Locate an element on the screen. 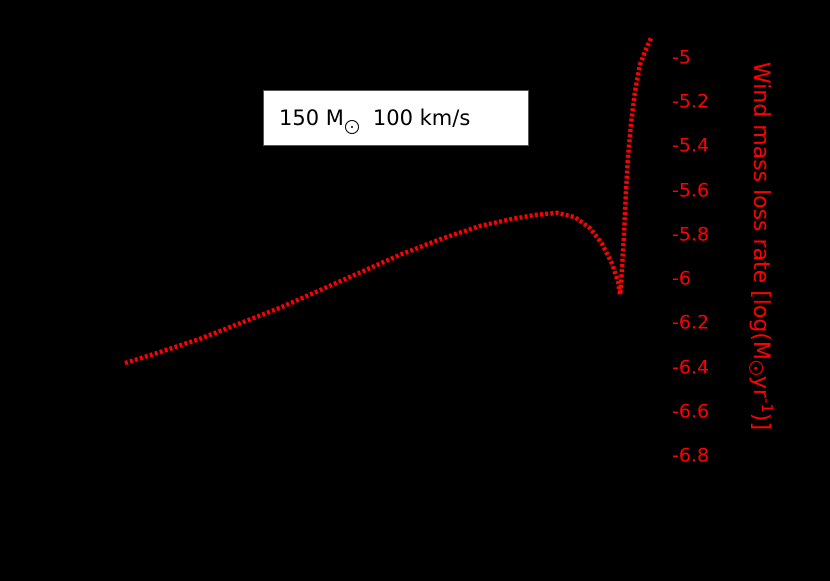  y-tick-label: -6.4 is located at coordinates (691, 367).